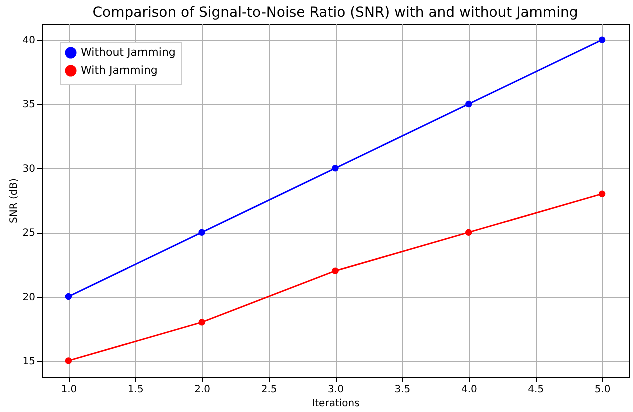 This screenshot has width=633, height=412. What do you see at coordinates (336, 404) in the screenshot?
I see `x-axis-title: Iterations` at bounding box center [336, 404].